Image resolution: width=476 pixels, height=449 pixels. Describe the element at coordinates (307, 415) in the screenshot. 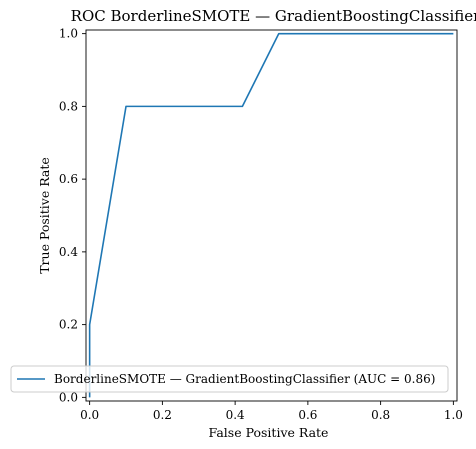

I see `x-tick-label: 0.6` at that location.